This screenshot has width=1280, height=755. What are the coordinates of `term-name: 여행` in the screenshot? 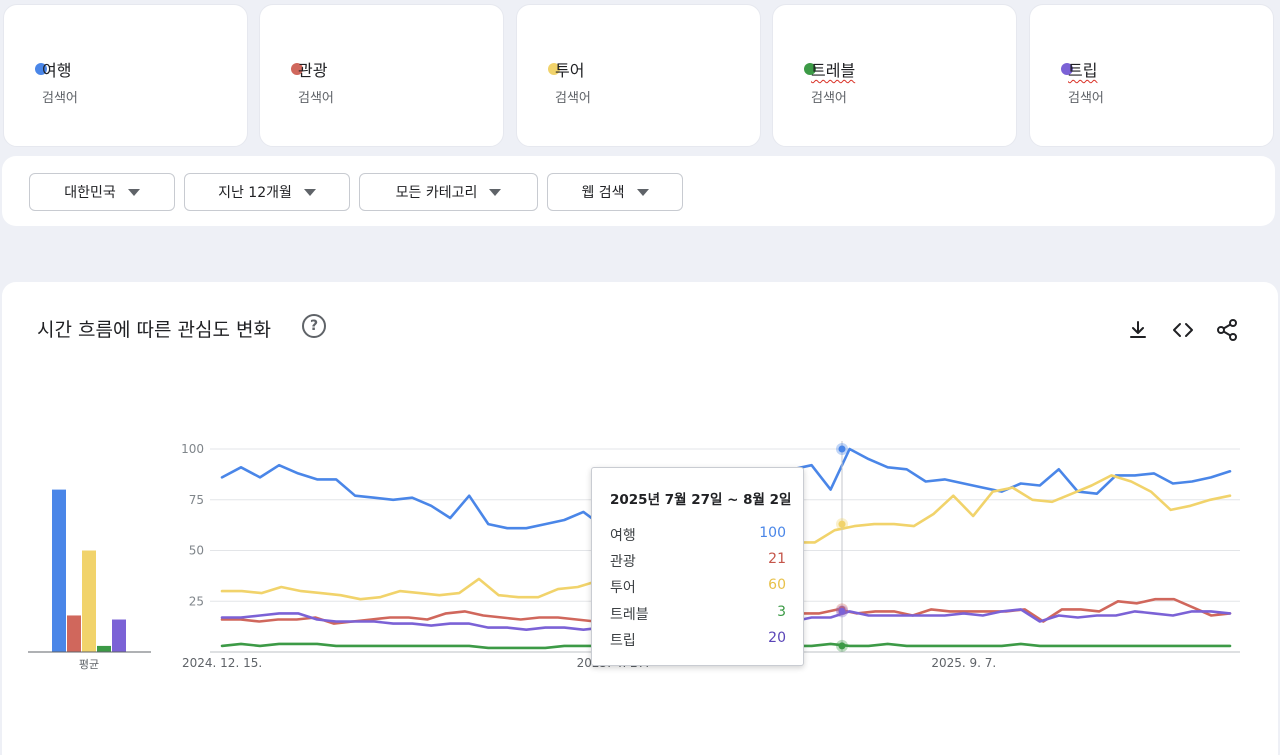 It's located at (57, 70).